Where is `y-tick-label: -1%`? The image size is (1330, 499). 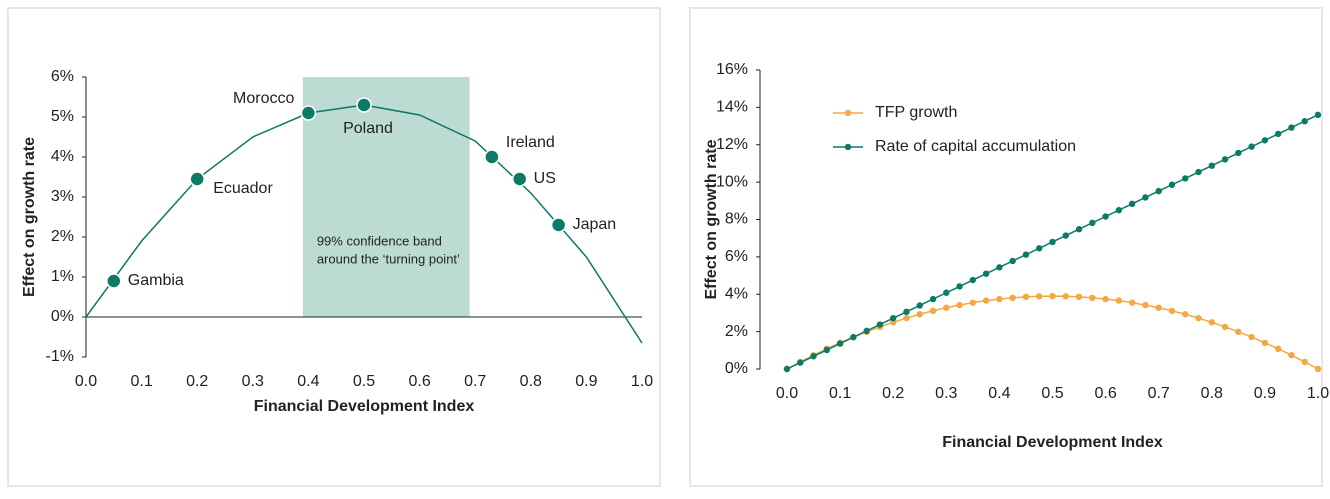 y-tick-label: -1% is located at coordinates (60, 356).